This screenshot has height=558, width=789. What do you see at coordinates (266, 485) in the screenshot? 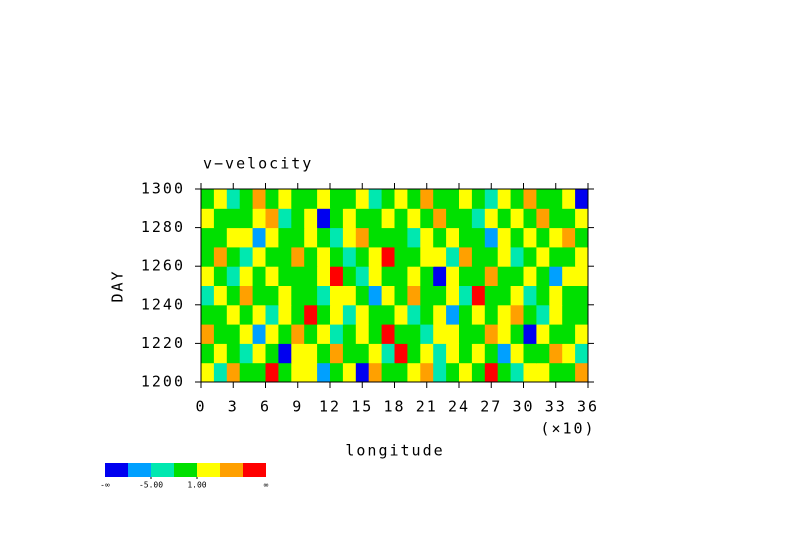
I see `colorbar-label: ∞` at bounding box center [266, 485].